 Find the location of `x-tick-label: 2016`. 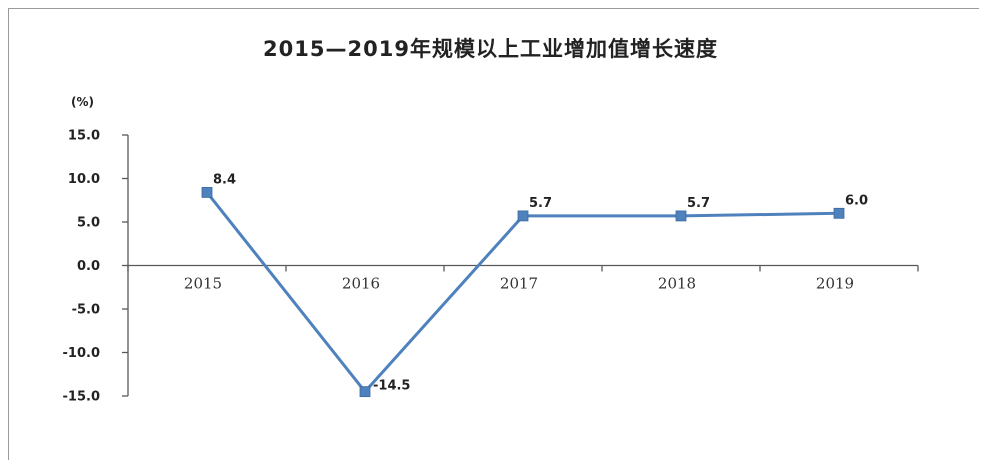

x-tick-label: 2016 is located at coordinates (361, 284).